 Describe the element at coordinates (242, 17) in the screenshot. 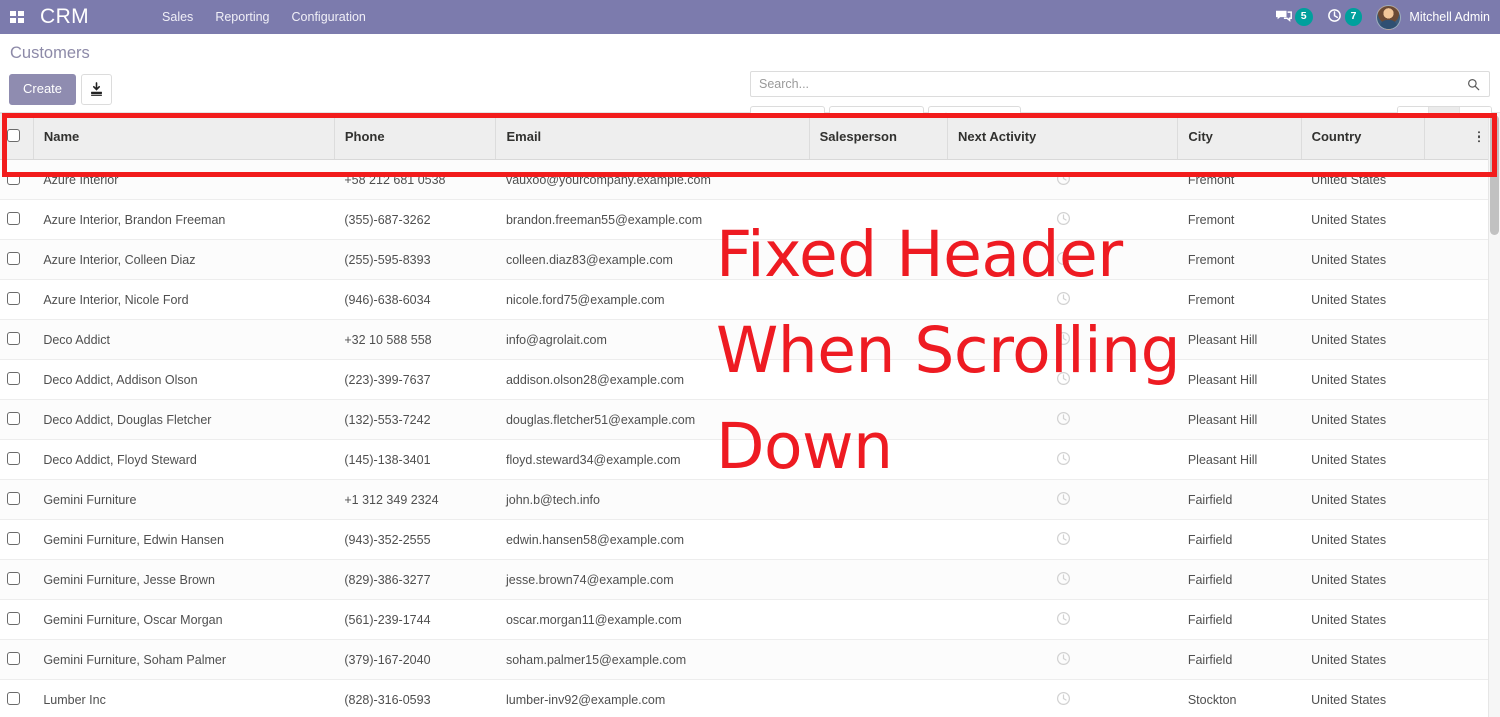

I see `menu-item-reporting: Reporting` at that location.